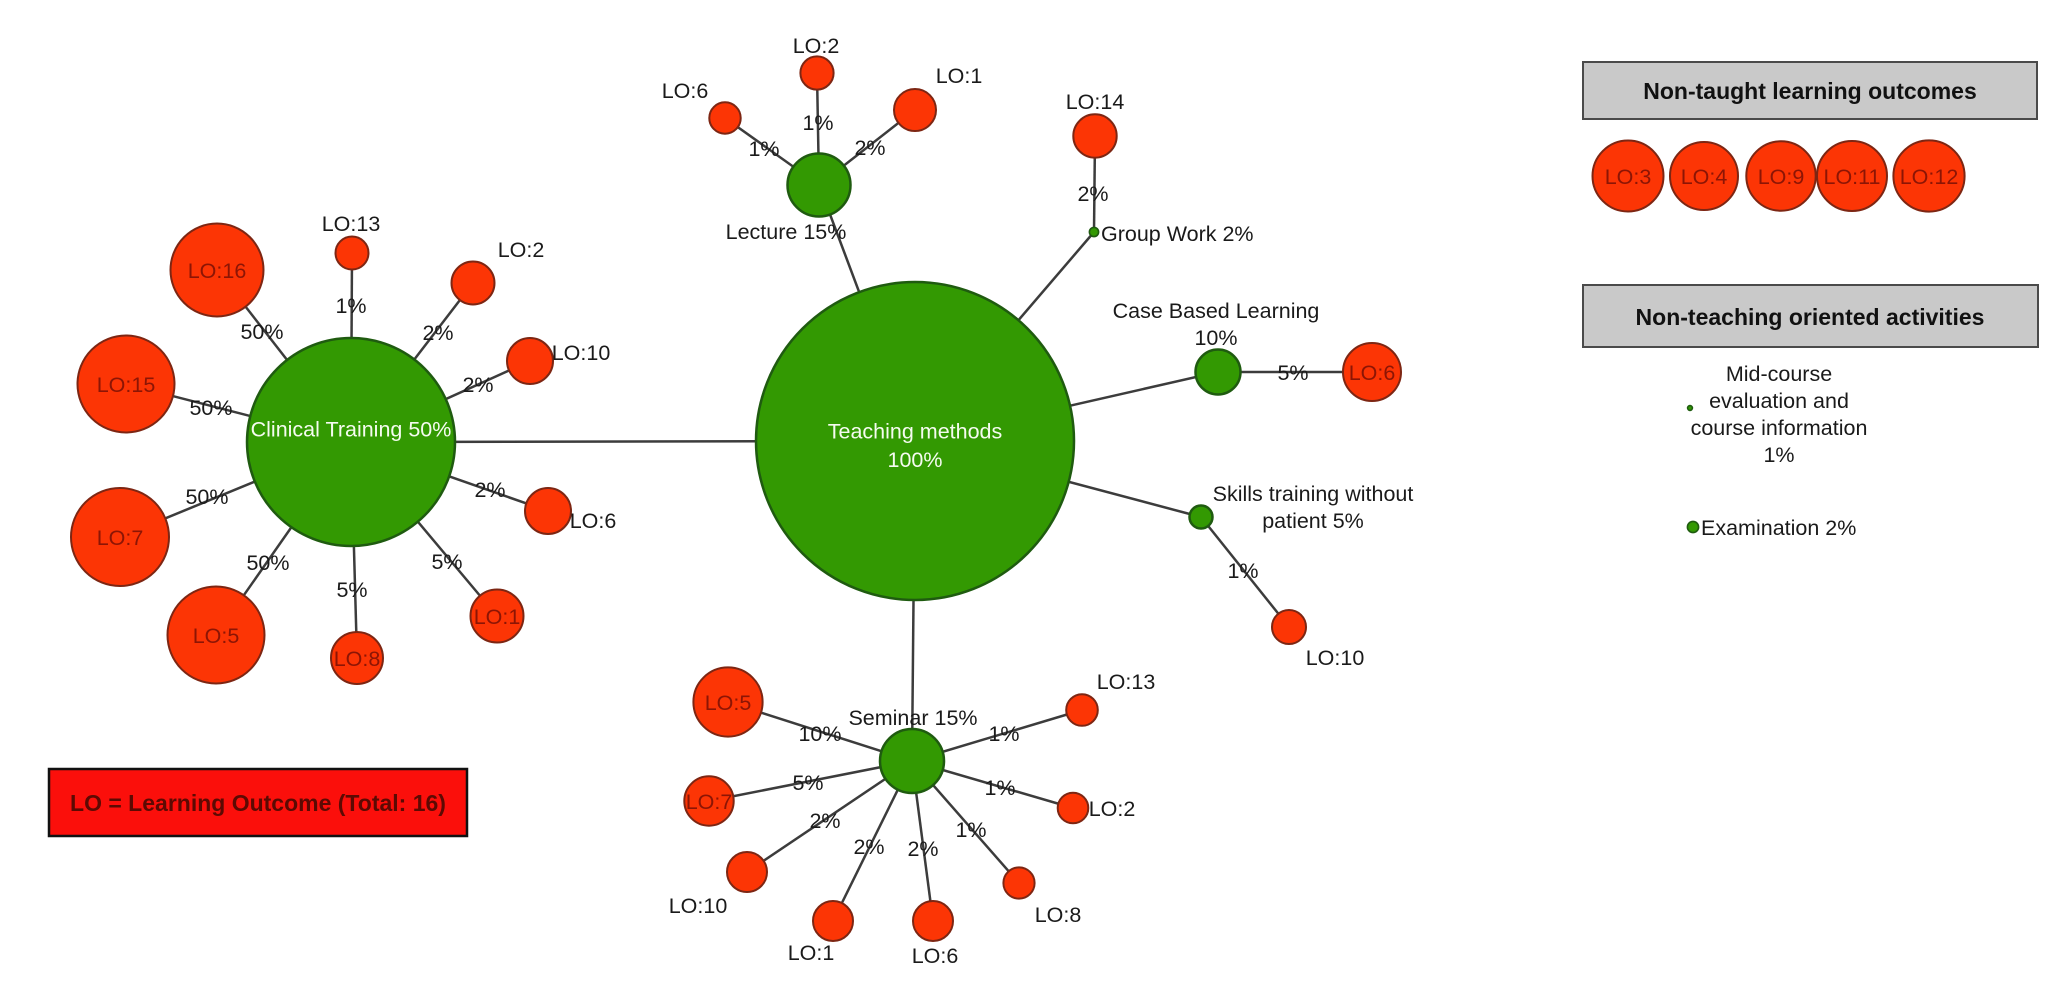  What do you see at coordinates (1177, 234) in the screenshot?
I see `svg-text: Group Work 2%` at bounding box center [1177, 234].